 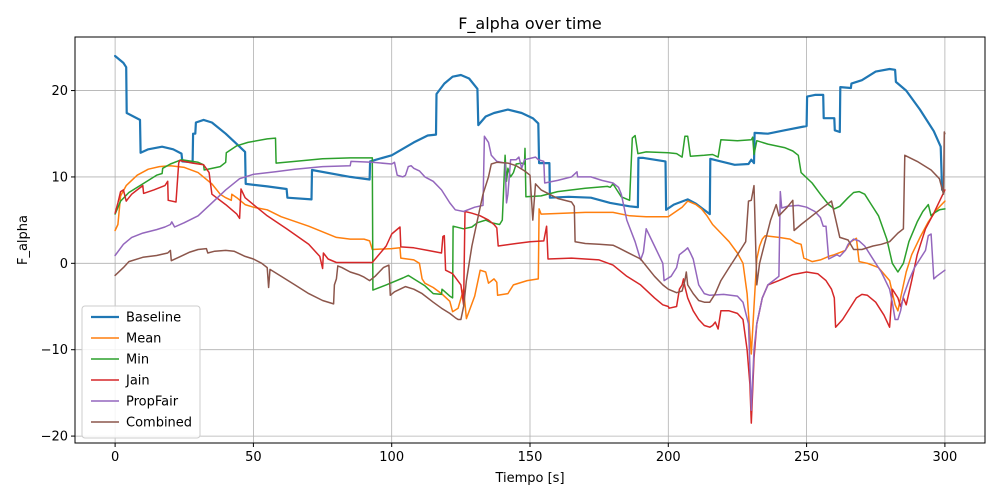 I want to click on chart-title: F_alpha over time, so click(x=530, y=24).